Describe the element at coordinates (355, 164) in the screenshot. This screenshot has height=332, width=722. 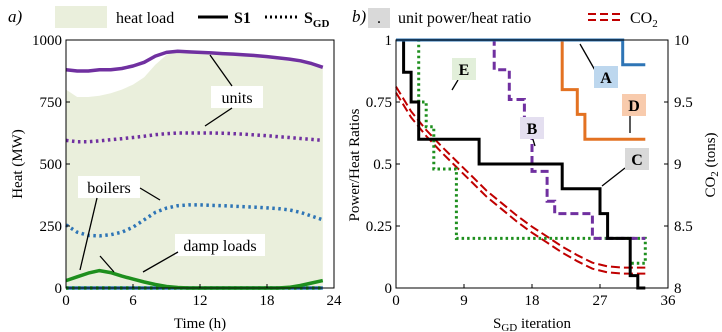
I see `panel-b-y-axis-label: Power/Heat Ratios` at that location.